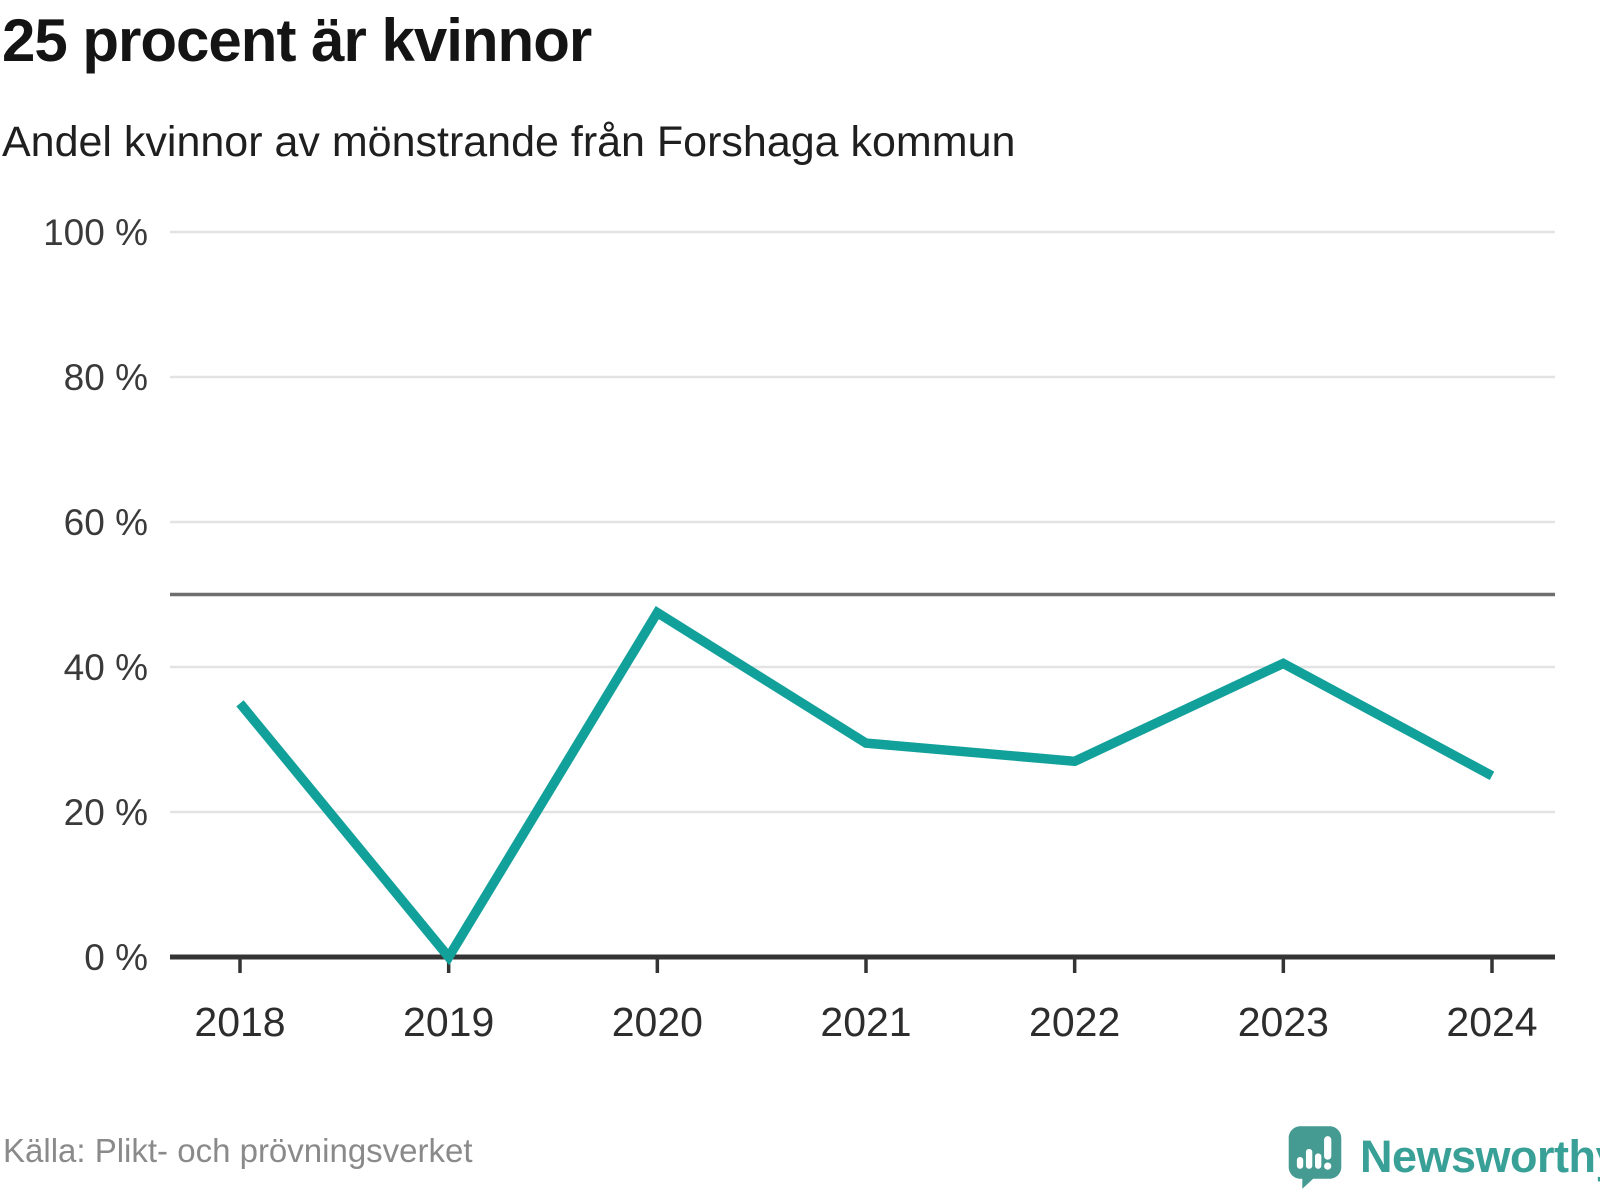 Image resolution: width=1600 pixels, height=1200 pixels. I want to click on y-tick-label-100: 100 %, so click(95, 232).